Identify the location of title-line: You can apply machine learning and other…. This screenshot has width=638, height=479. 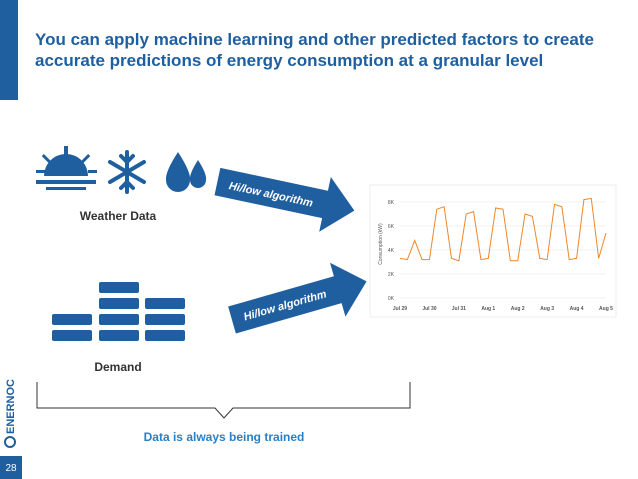
(314, 39).